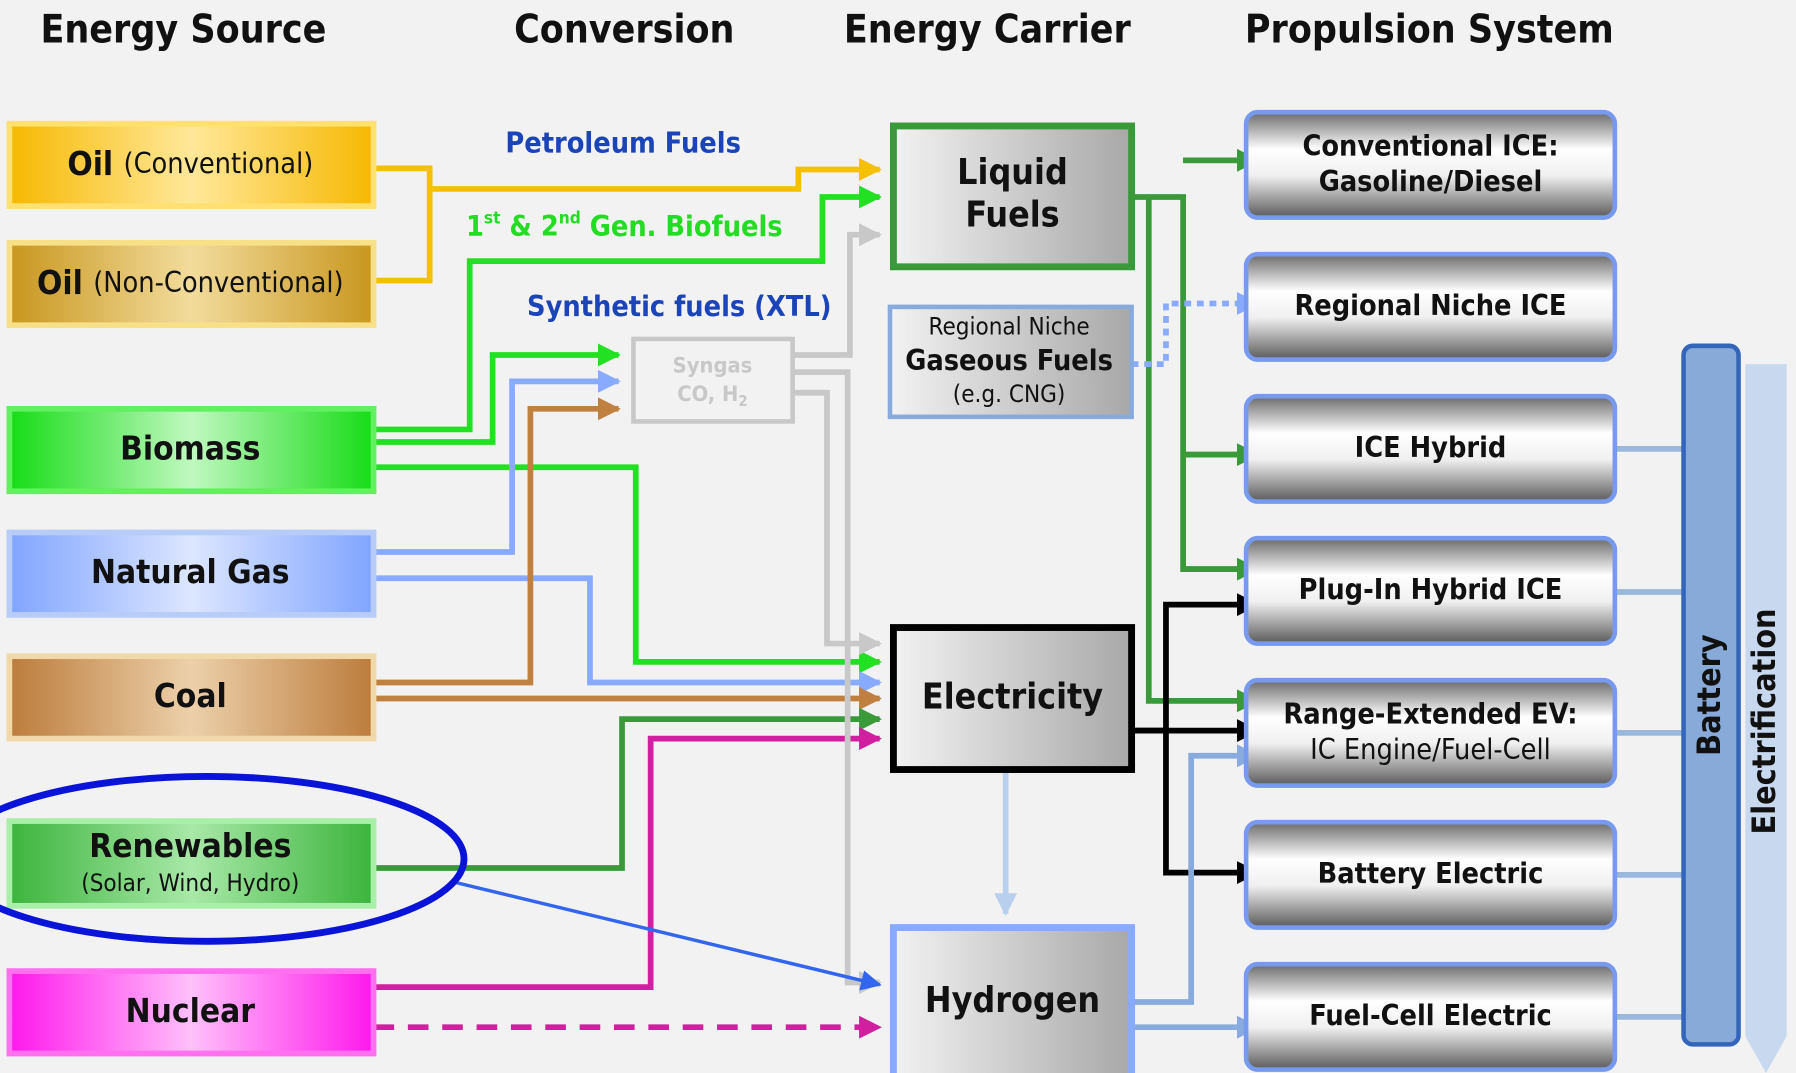 The height and width of the screenshot is (1073, 1796). I want to click on propulsion-label: Regional Niche ICE, so click(1430, 305).